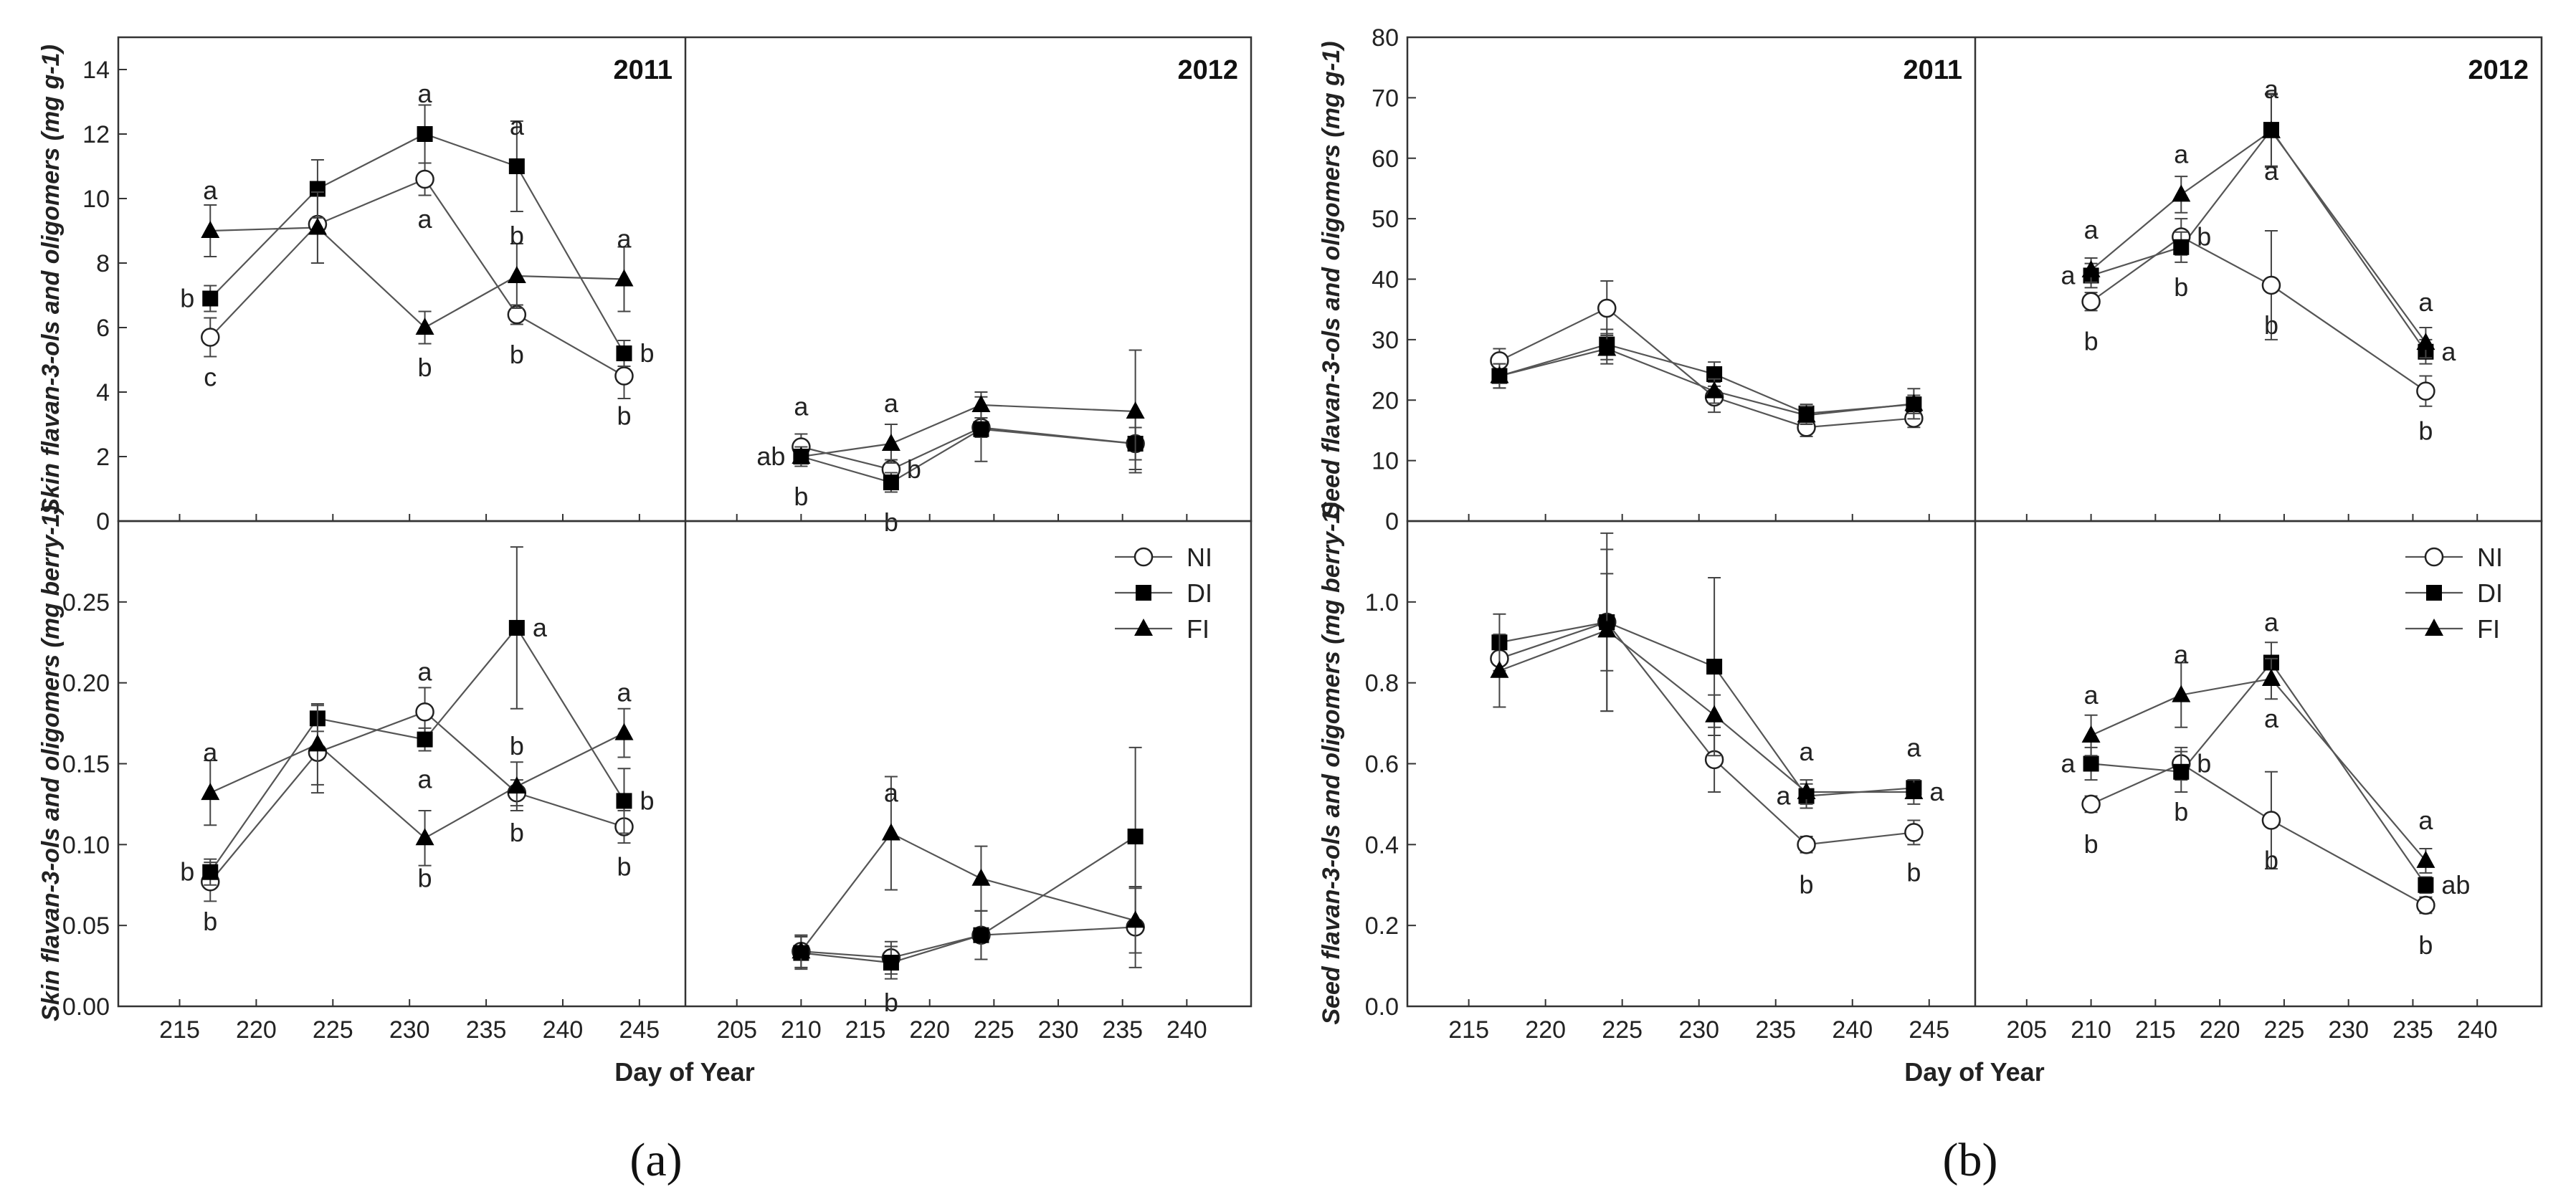  What do you see at coordinates (1207, 70) in the screenshot?
I see `year-label: 2012` at bounding box center [1207, 70].